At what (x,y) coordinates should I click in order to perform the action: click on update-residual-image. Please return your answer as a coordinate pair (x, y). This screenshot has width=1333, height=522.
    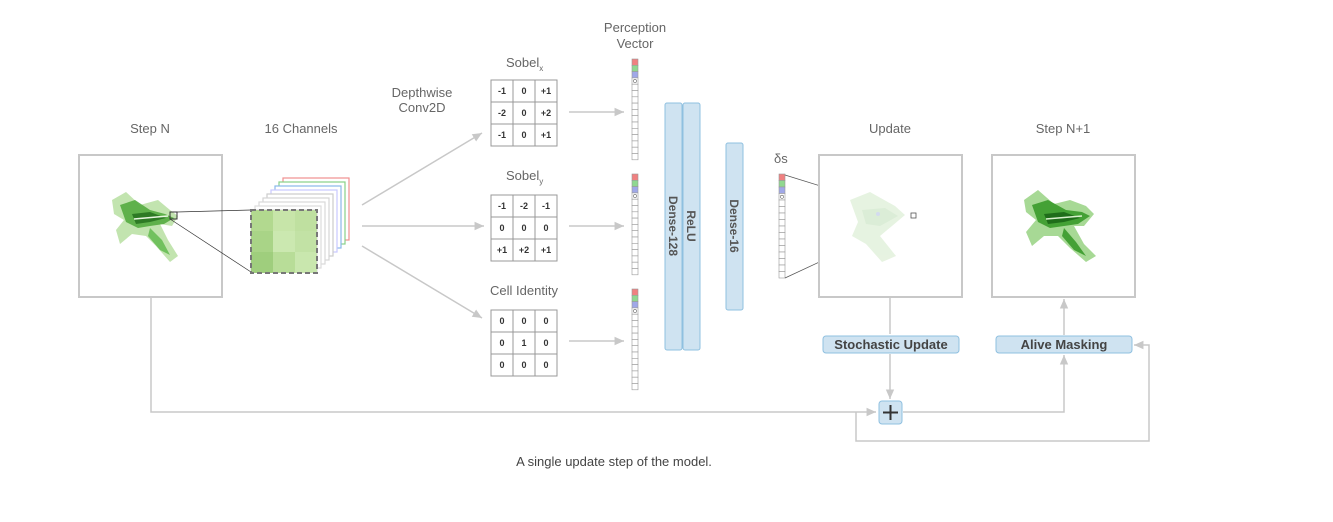
    Looking at the image, I should click on (877, 227).